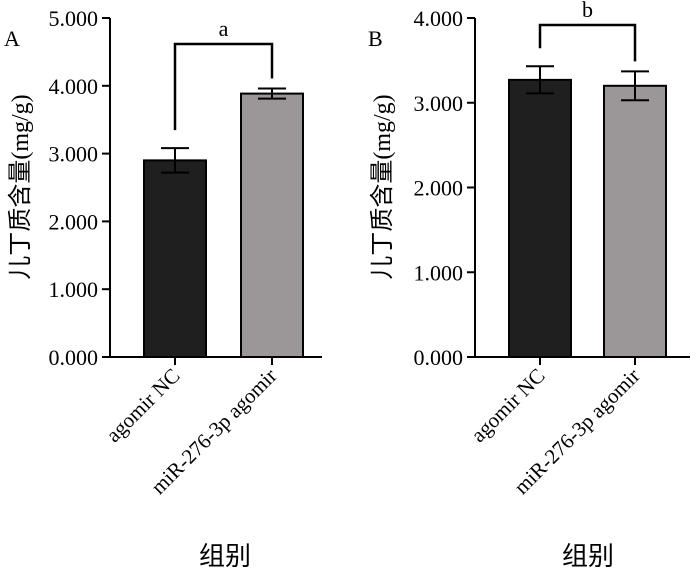 Image resolution: width=700 pixels, height=569 pixels. Describe the element at coordinates (12, 38) in the screenshot. I see `panel-label: A` at that location.